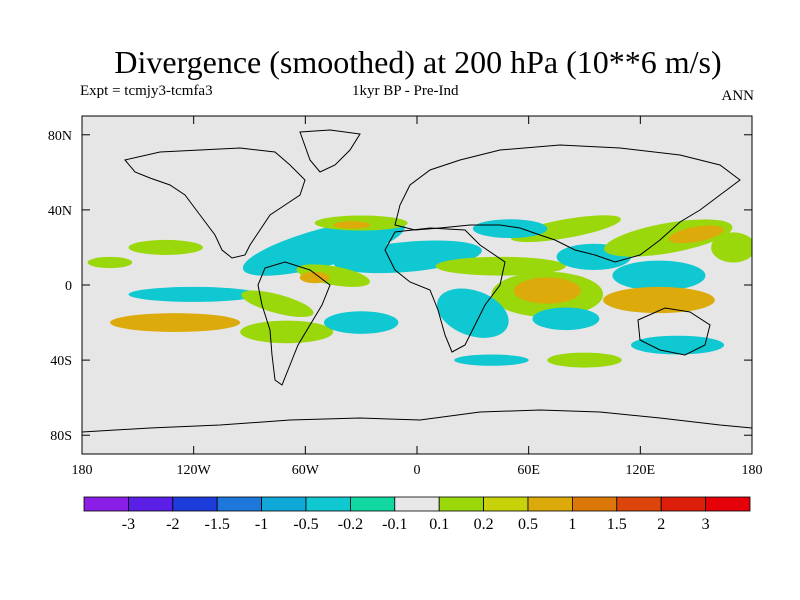 This screenshot has width=800, height=600. I want to click on colorbar-label: 0.5, so click(528, 524).